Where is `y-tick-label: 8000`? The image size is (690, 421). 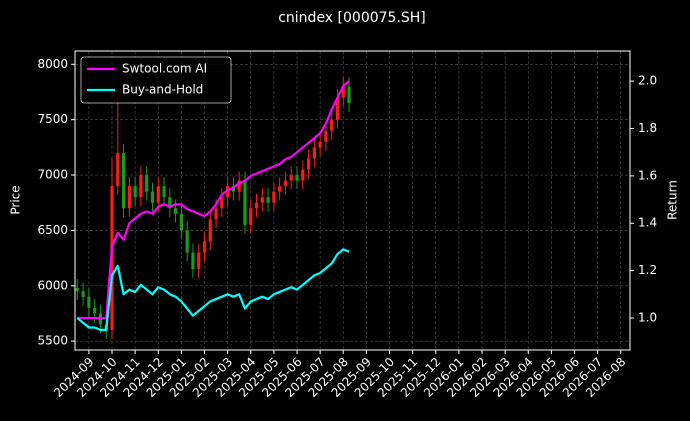
y-tick-label: 8000 is located at coordinates (52, 64).